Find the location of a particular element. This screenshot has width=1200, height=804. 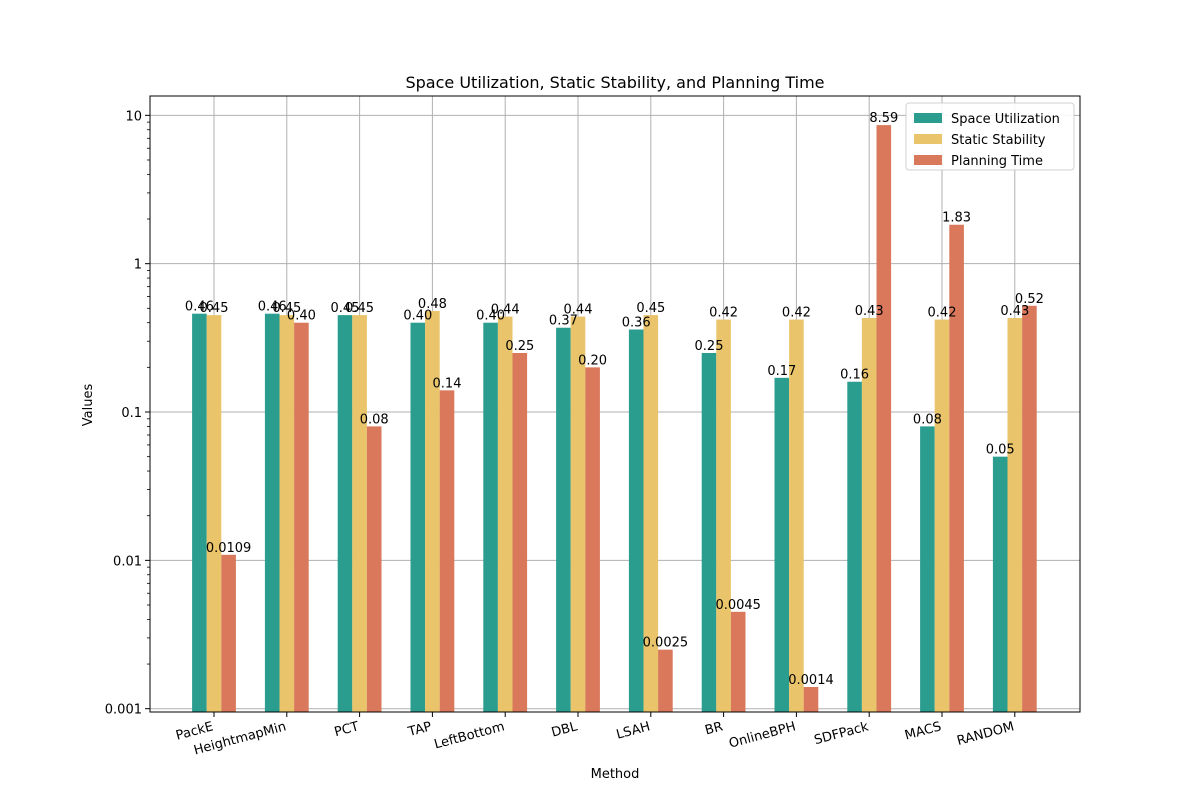

bar-value-label: 0.20 is located at coordinates (592, 360).